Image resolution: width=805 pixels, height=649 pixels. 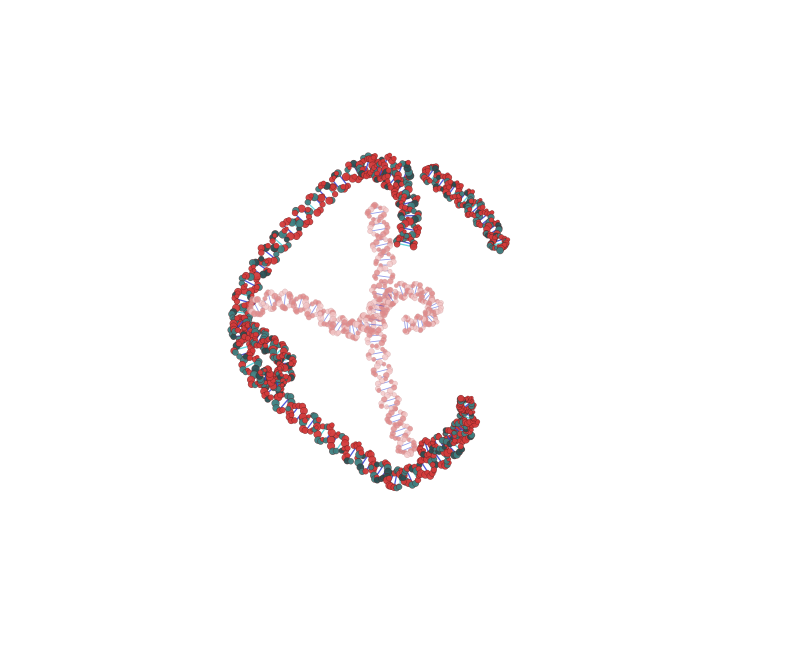 What do you see at coordinates (263, 353) in the screenshot?
I see `helix-left-knot` at bounding box center [263, 353].